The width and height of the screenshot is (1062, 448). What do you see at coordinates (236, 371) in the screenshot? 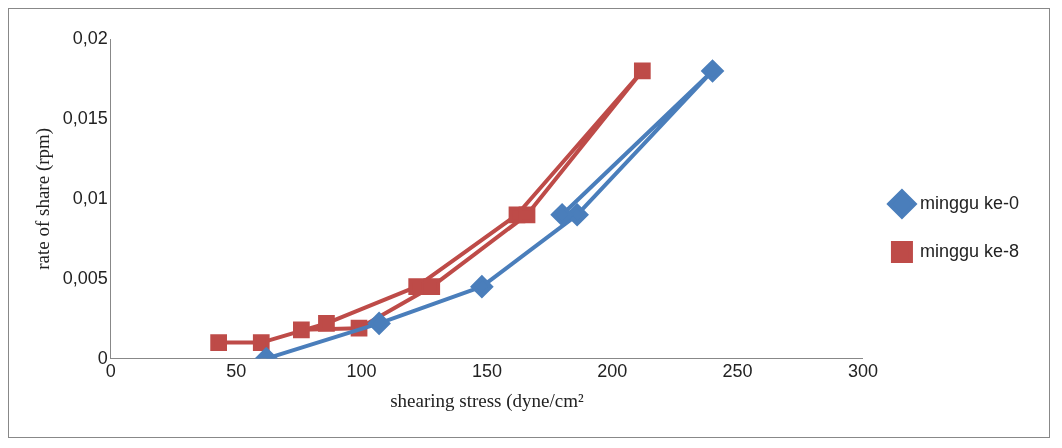
I see `x-tick-label: 50` at bounding box center [236, 371].